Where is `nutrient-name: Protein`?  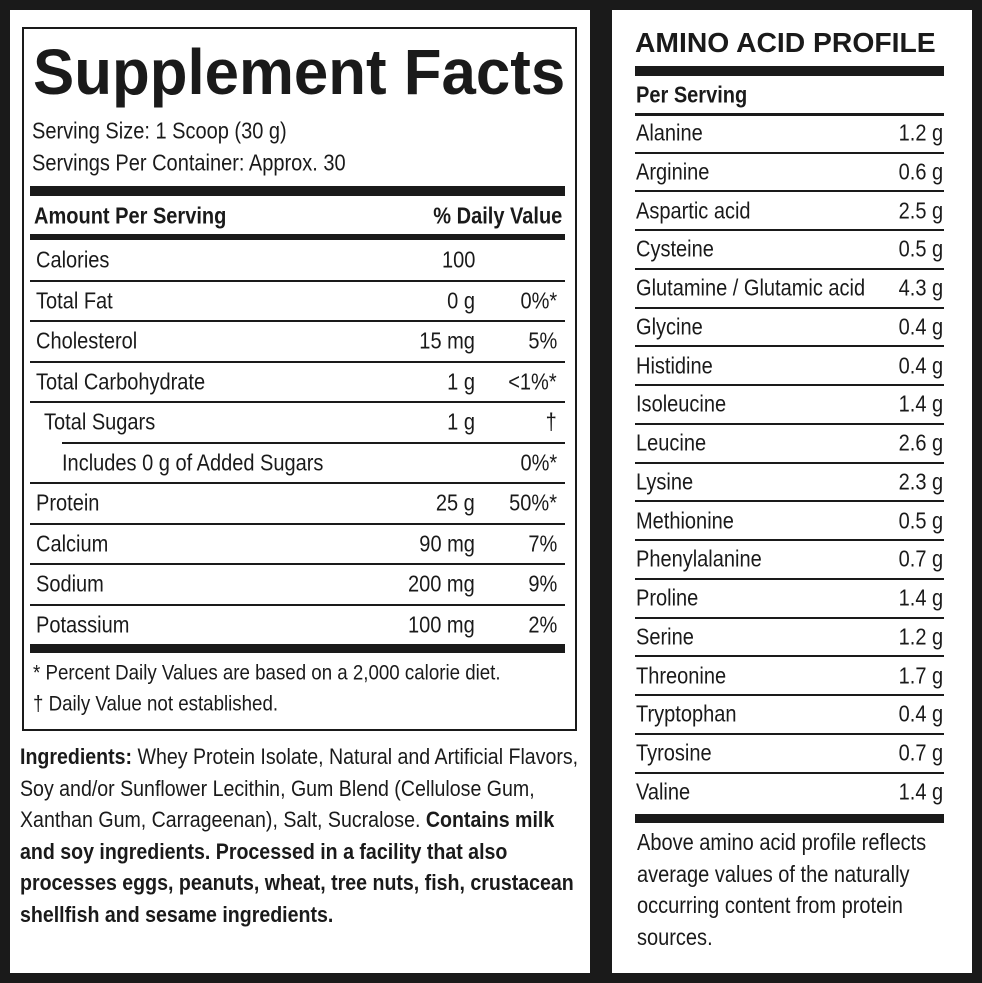
nutrient-name: Protein is located at coordinates (68, 502).